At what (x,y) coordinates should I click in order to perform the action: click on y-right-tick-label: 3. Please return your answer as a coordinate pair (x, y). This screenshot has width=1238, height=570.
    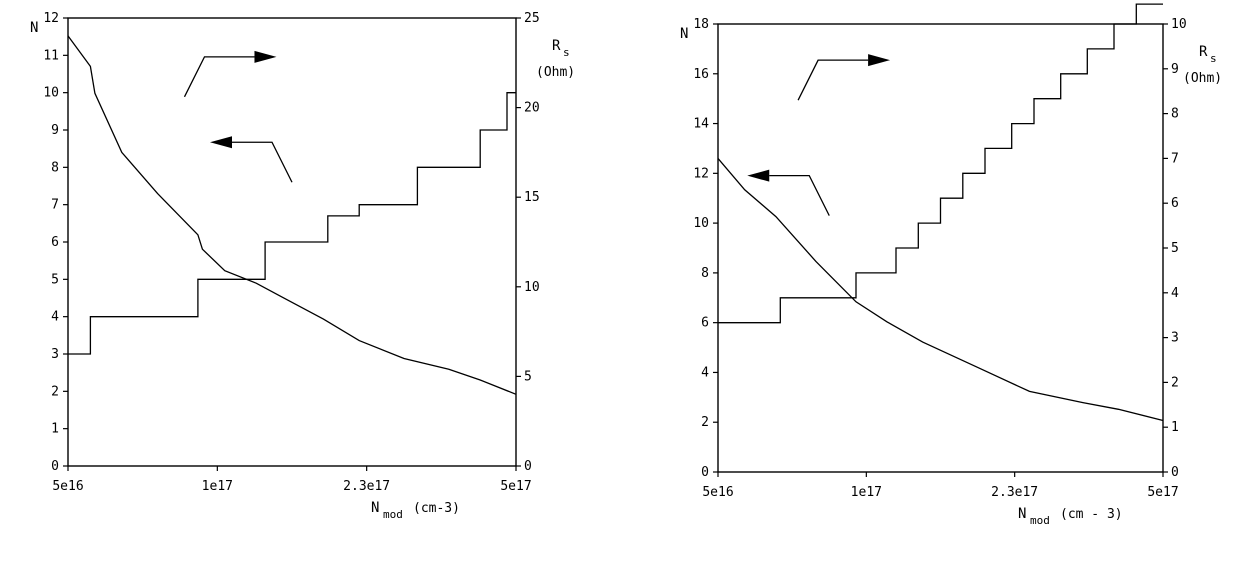
    Looking at the image, I should click on (1175, 338).